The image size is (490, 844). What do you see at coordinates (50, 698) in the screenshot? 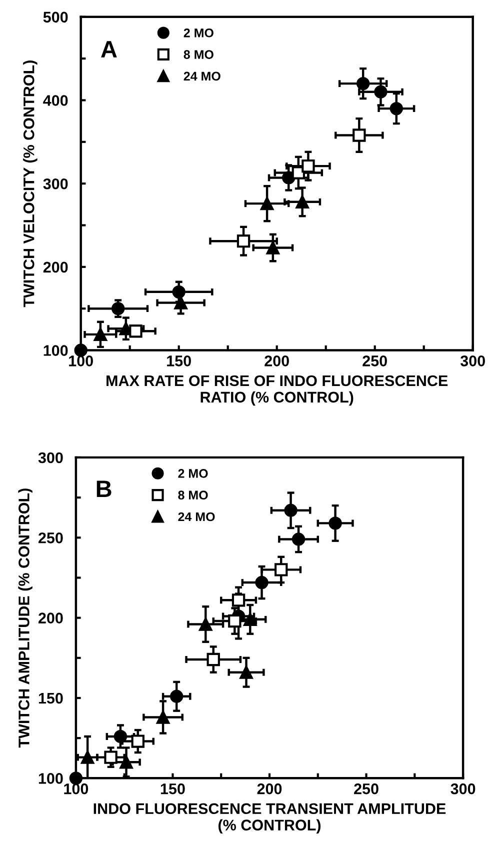
I see `y-tick-label: 150` at bounding box center [50, 698].